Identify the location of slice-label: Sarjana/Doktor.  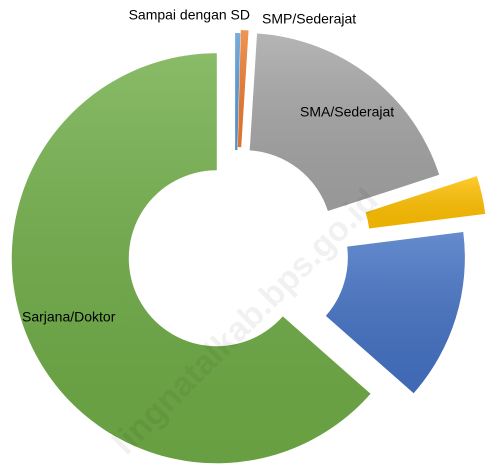
(69, 317).